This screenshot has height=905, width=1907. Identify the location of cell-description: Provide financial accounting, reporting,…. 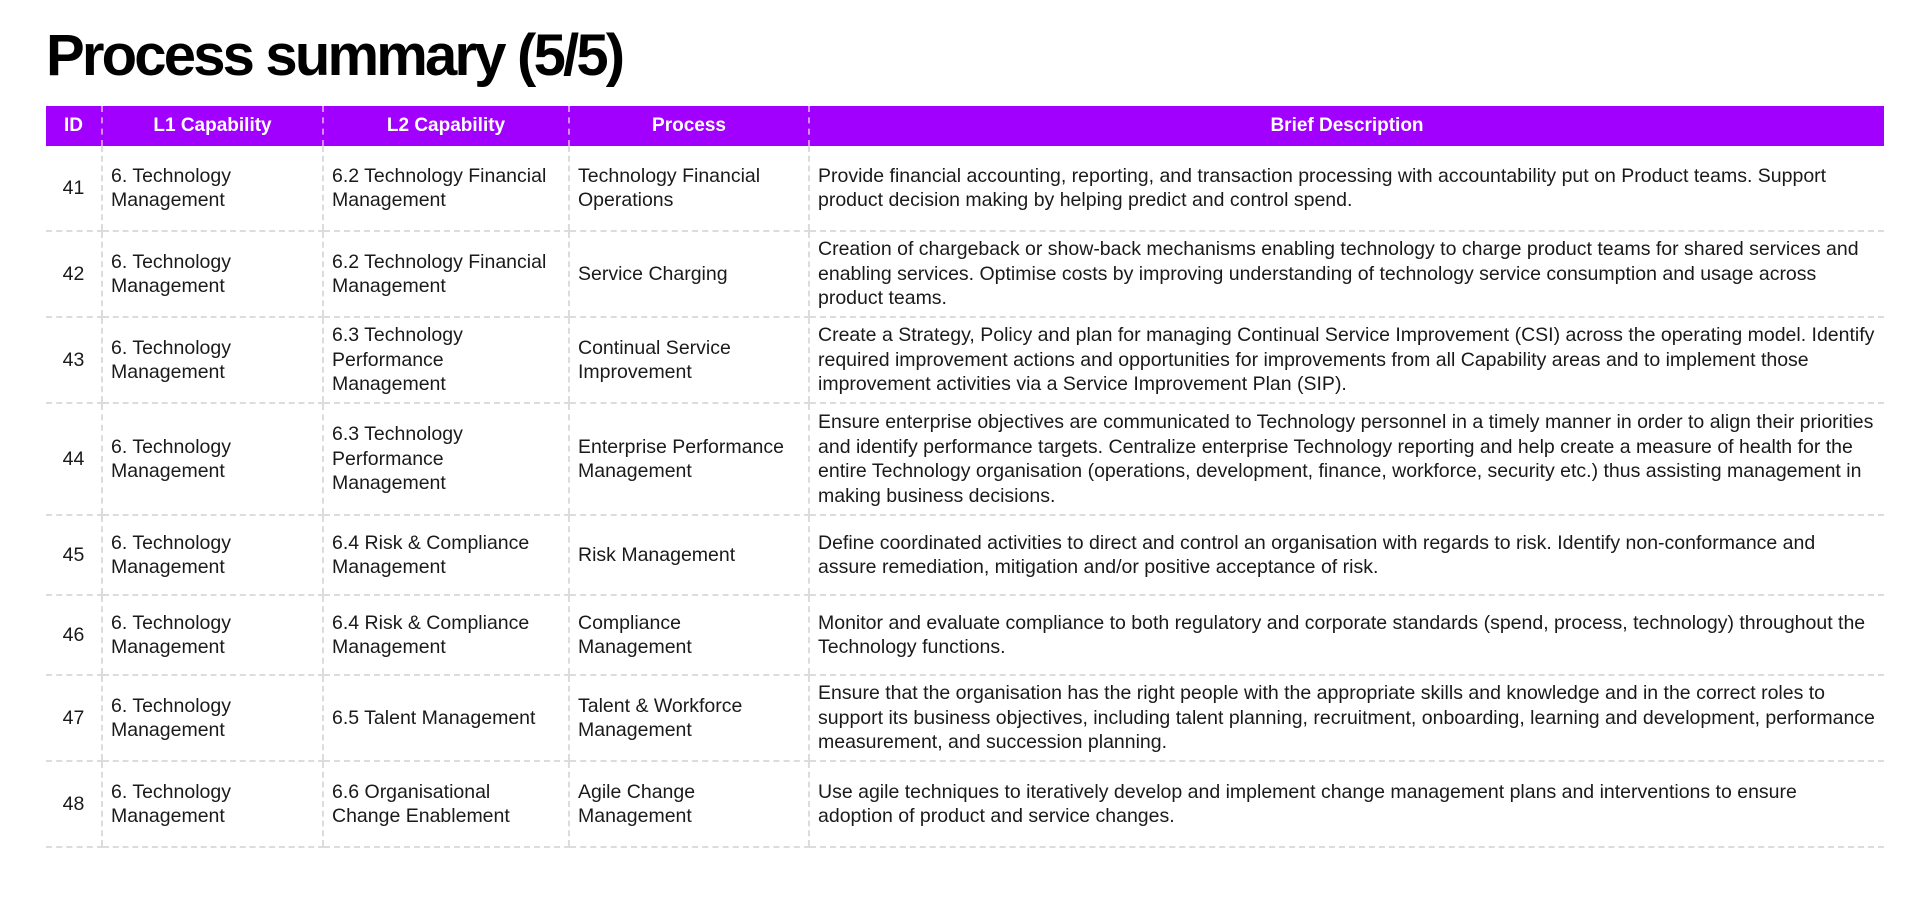
(1346, 189).